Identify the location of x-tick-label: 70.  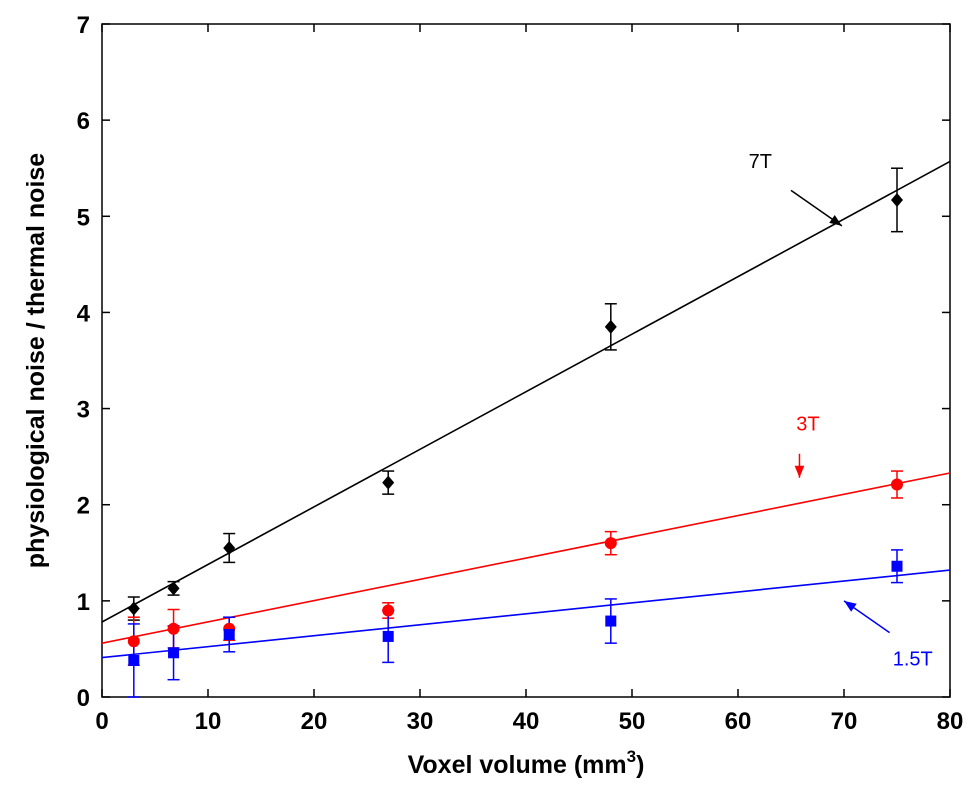
(844, 721).